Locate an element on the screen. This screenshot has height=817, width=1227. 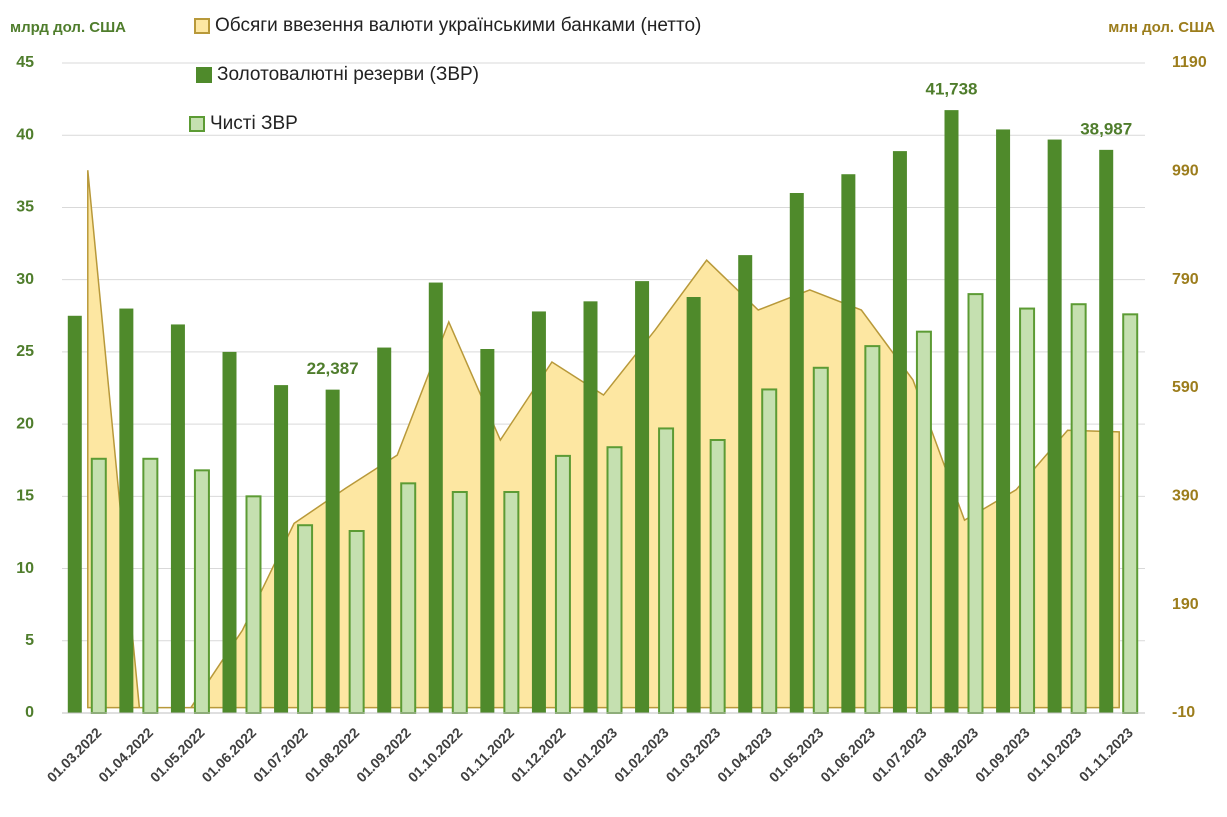
x-tick-label: 01.08.2022 is located at coordinates (332, 754).